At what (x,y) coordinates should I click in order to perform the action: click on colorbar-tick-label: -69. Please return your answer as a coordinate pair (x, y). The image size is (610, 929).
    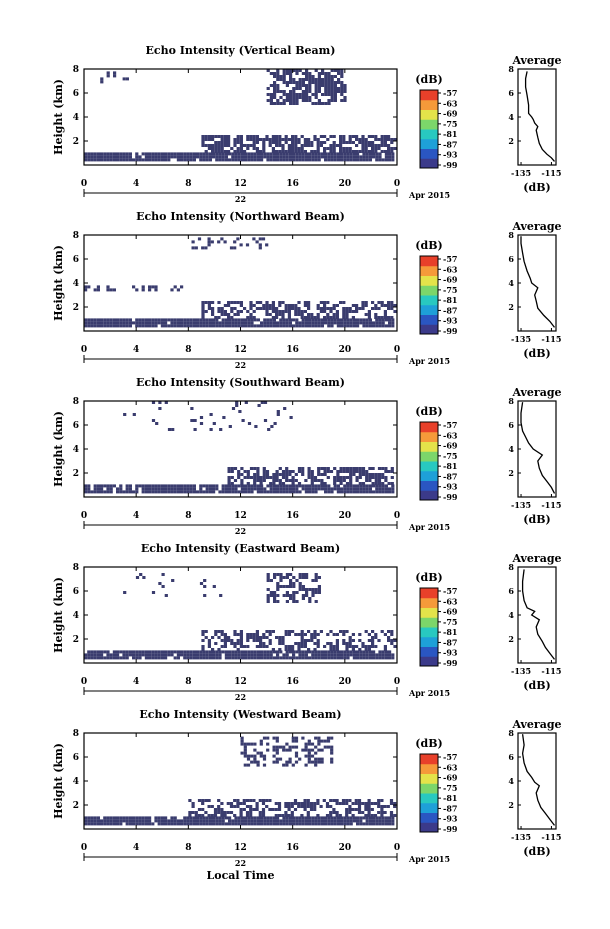
    Looking at the image, I should click on (450, 114).